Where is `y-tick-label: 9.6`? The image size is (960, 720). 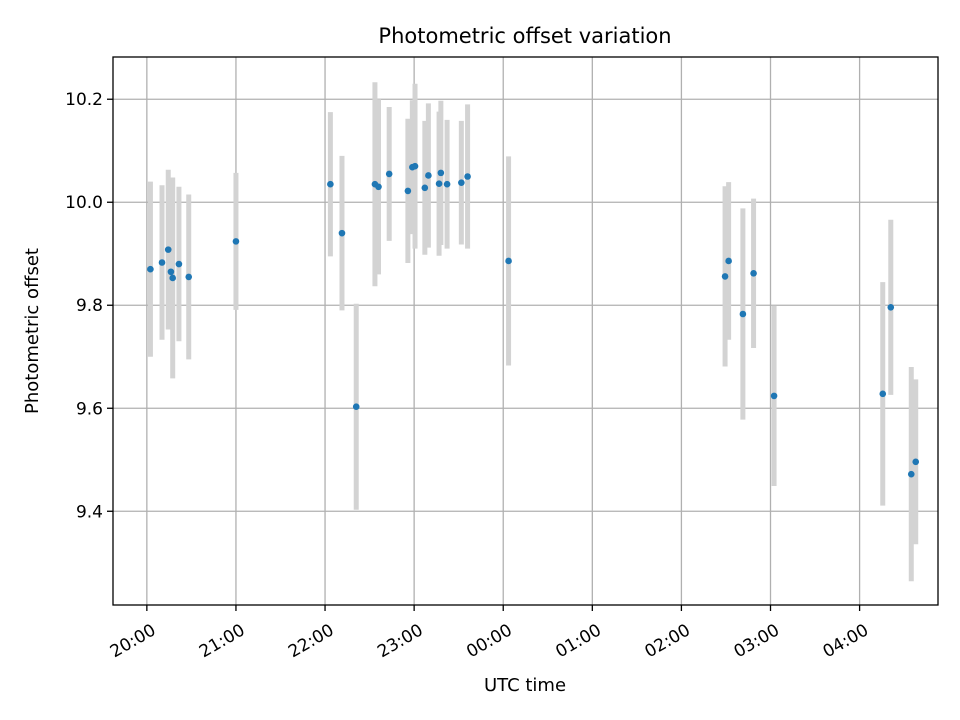
y-tick-label: 9.6 is located at coordinates (89, 409).